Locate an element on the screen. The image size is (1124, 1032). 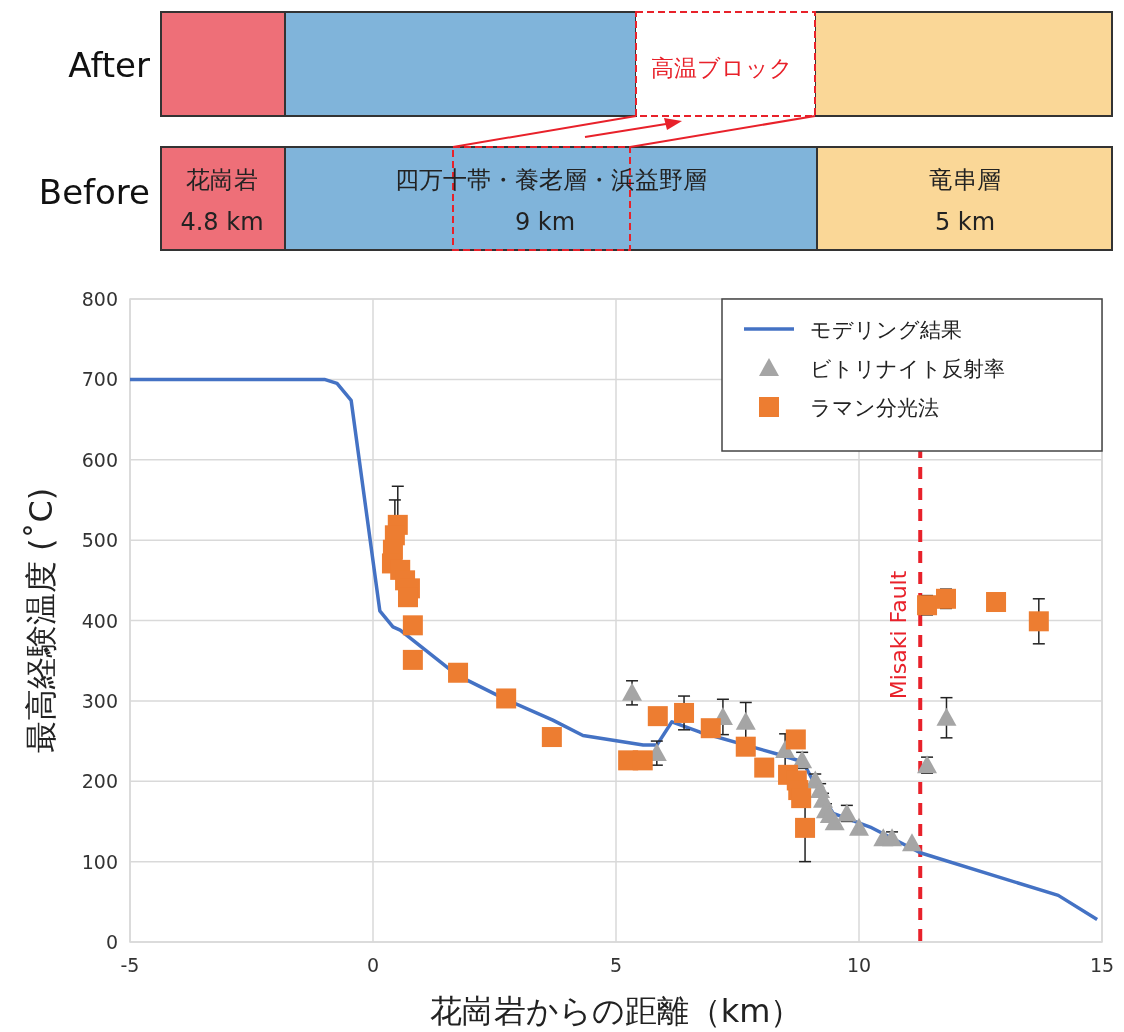
y-tick-label: 200 is located at coordinates (99, 781).